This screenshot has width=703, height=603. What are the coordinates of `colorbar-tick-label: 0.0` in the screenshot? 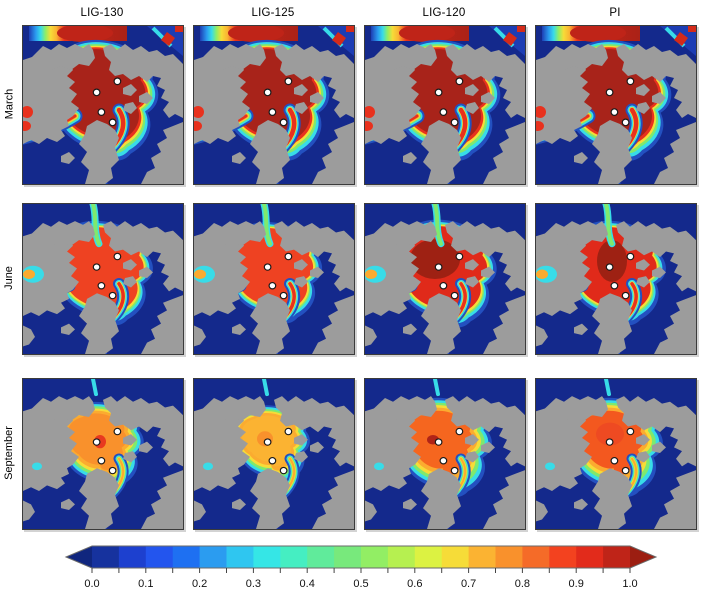 It's located at (91, 584).